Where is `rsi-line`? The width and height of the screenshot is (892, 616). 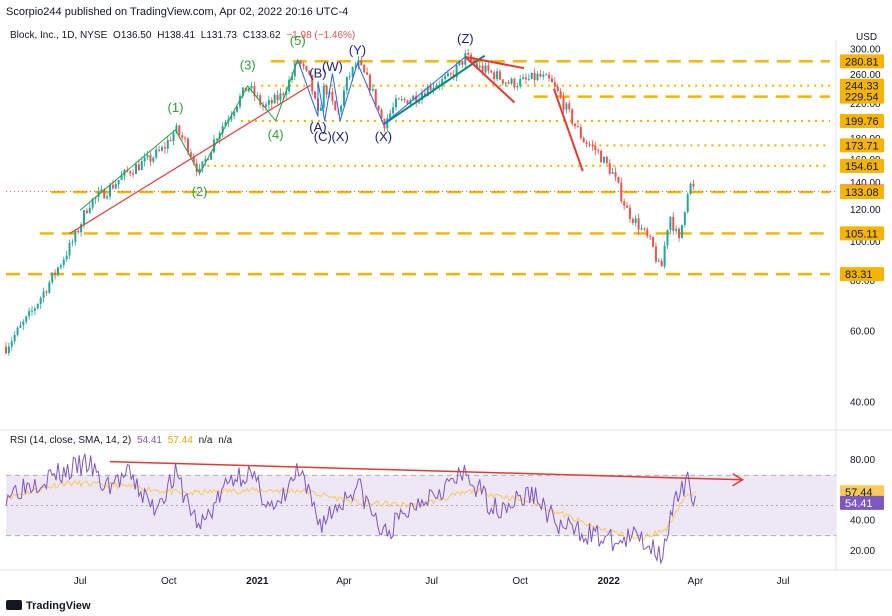 rsi-line is located at coordinates (350, 509).